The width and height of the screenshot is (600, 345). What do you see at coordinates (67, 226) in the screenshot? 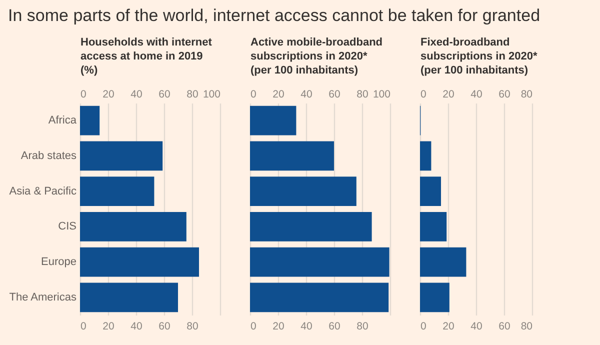
I see `y-tick-label: CIS` at bounding box center [67, 226].